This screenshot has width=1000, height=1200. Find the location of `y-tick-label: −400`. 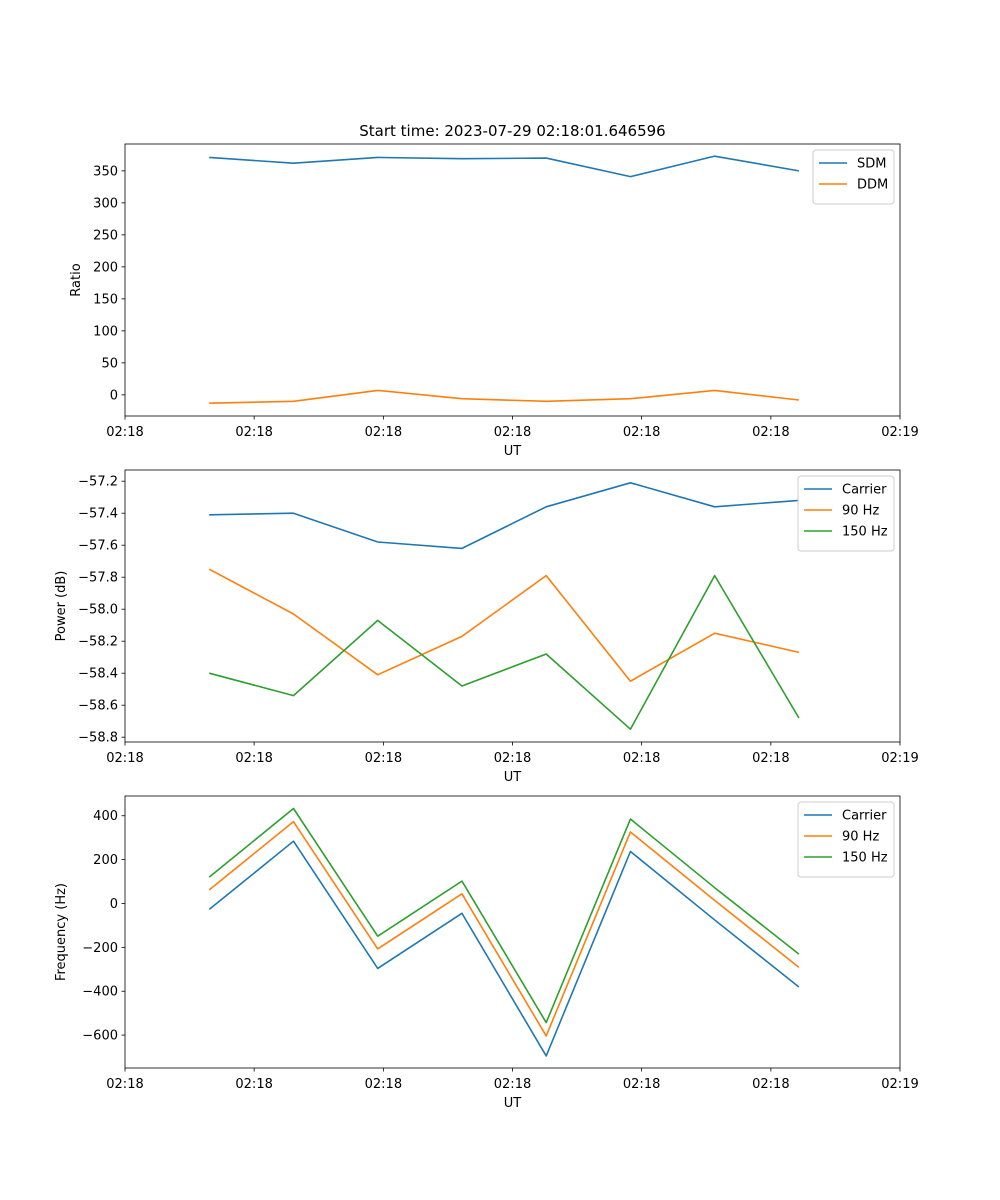

y-tick-label: −400 is located at coordinates (100, 992).